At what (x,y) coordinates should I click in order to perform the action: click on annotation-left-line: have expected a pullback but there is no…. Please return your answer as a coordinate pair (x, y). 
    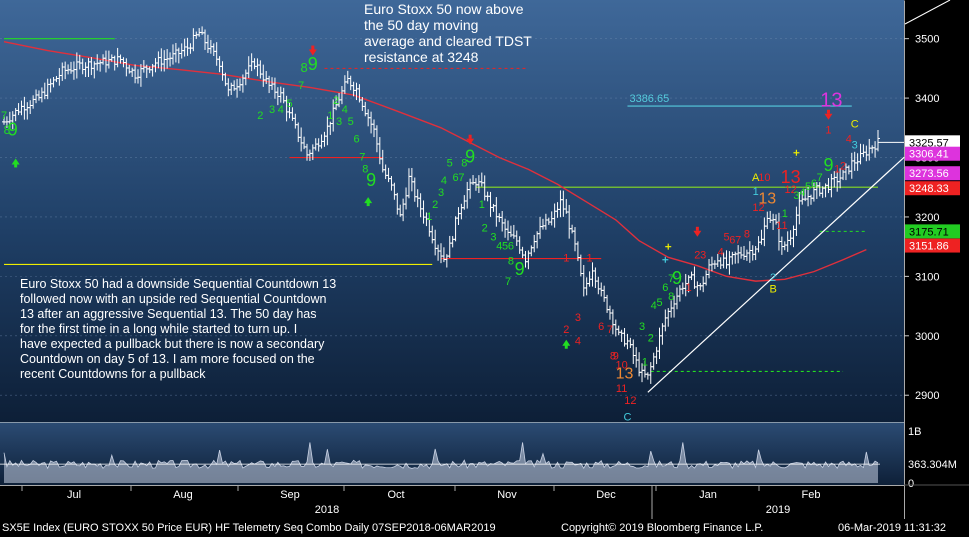
    Looking at the image, I should click on (172, 344).